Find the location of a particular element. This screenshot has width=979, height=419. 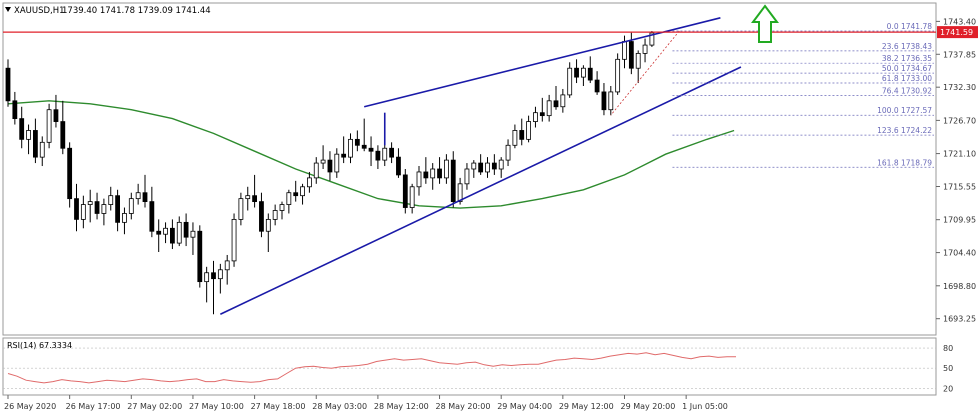

up-arrow-icon is located at coordinates (765, 23).